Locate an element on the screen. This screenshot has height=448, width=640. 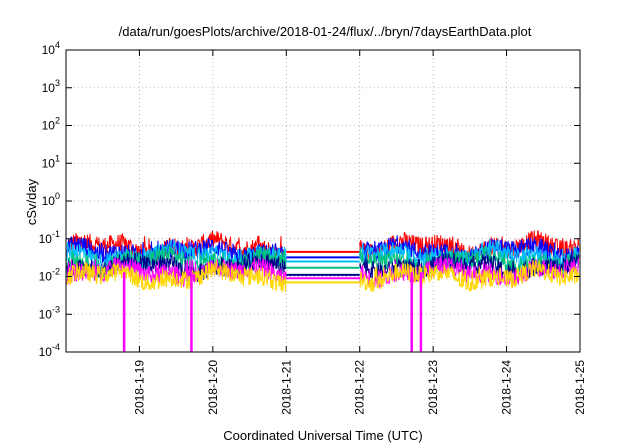
x-tick-label: 2018-1-25 is located at coordinates (580, 387).